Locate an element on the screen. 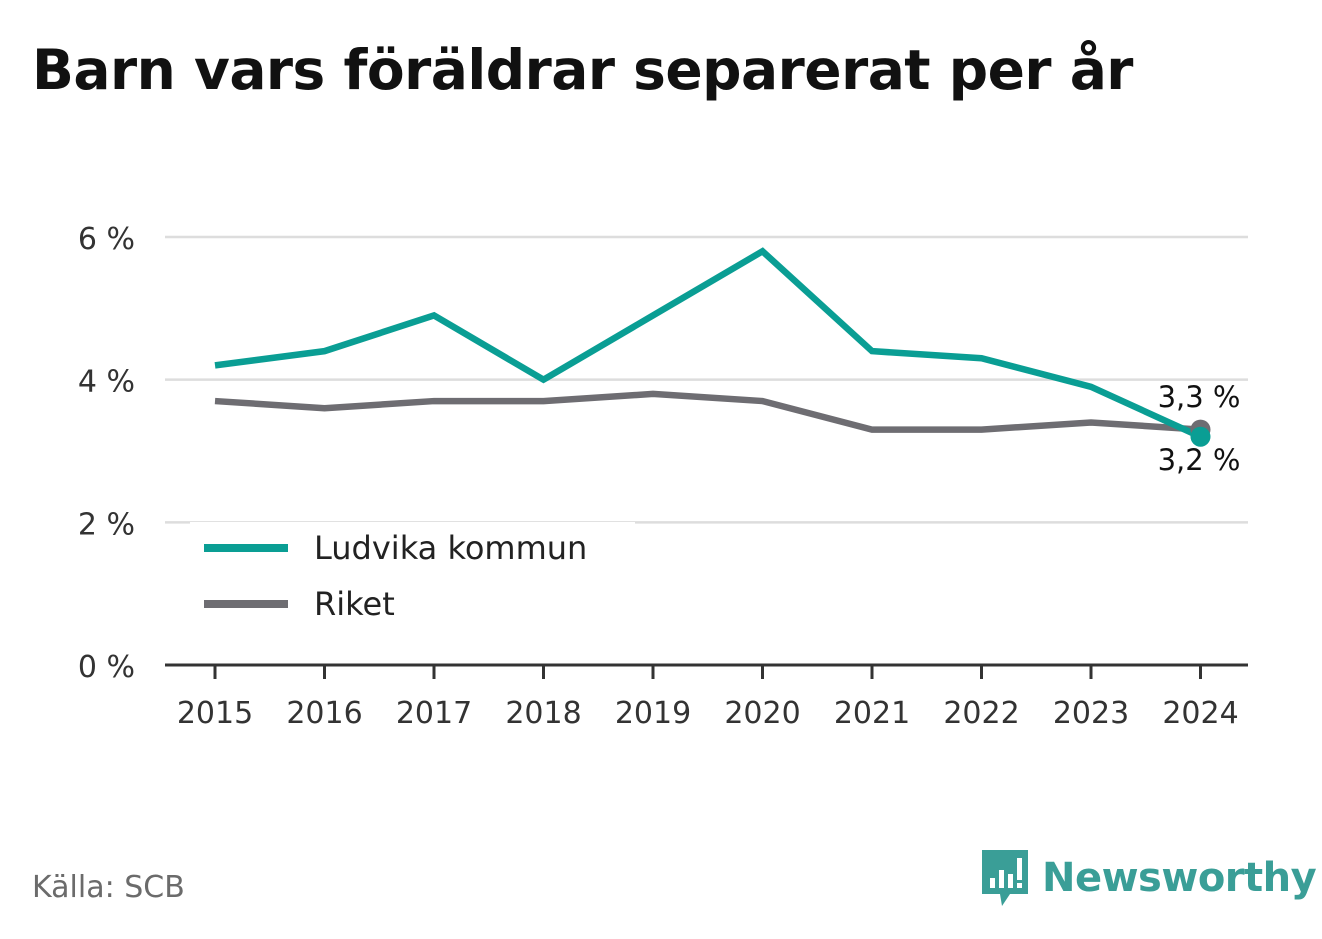  x-tick-label: 2023 is located at coordinates (1091, 713).